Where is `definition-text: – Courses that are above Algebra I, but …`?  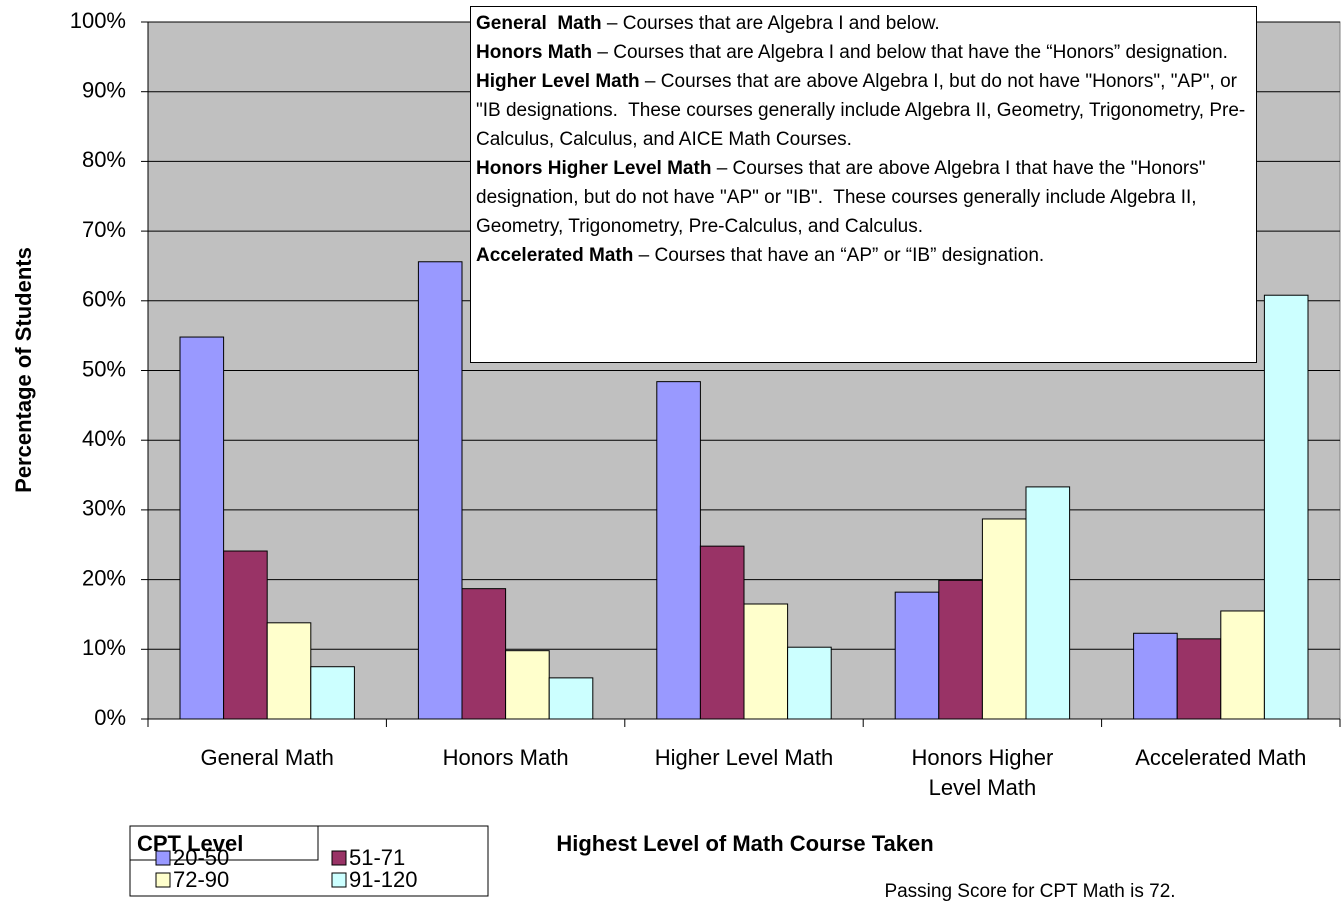
definition-text: – Courses that are above Algebra I, but … is located at coordinates (861, 110).